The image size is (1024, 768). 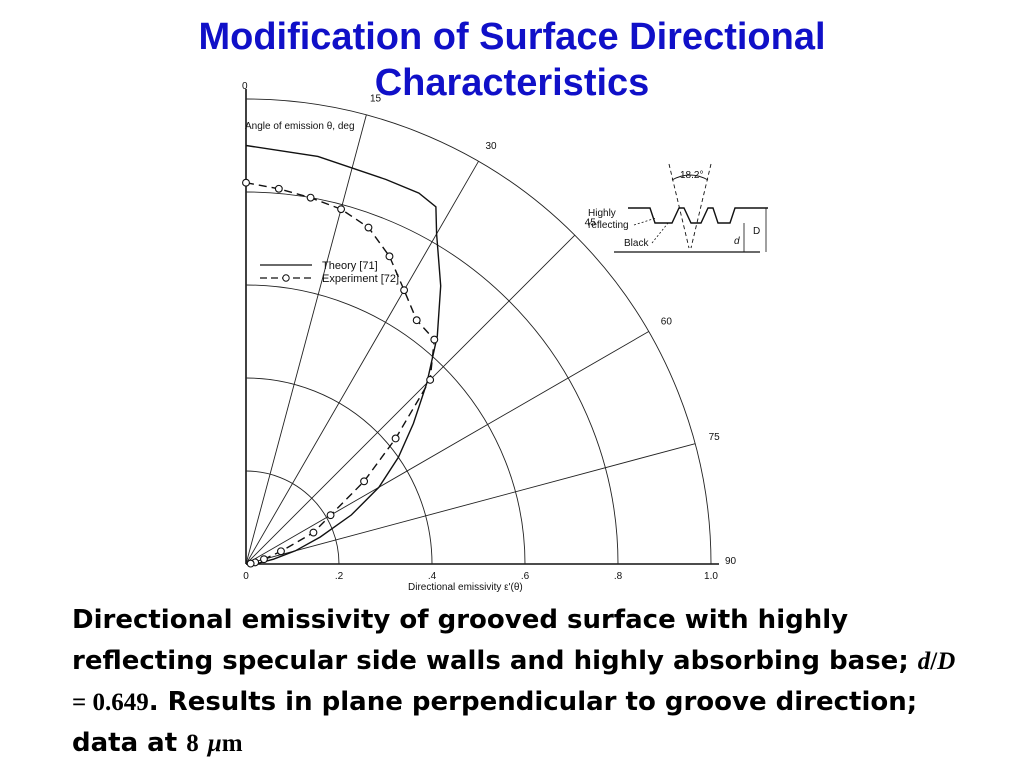 What do you see at coordinates (300, 126) in the screenshot?
I see `angle-axis-label: Angle of emission θ, deg` at bounding box center [300, 126].